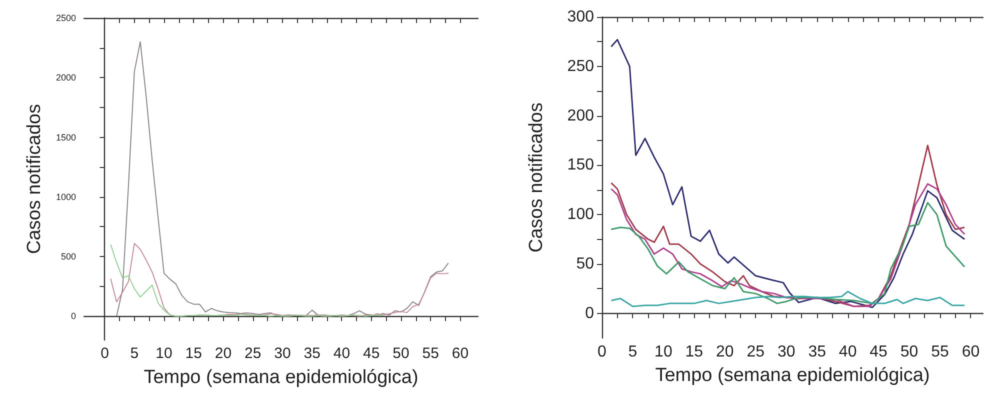  Describe the element at coordinates (585, 263) in the screenshot. I see `y-tick-label: 50` at that location.